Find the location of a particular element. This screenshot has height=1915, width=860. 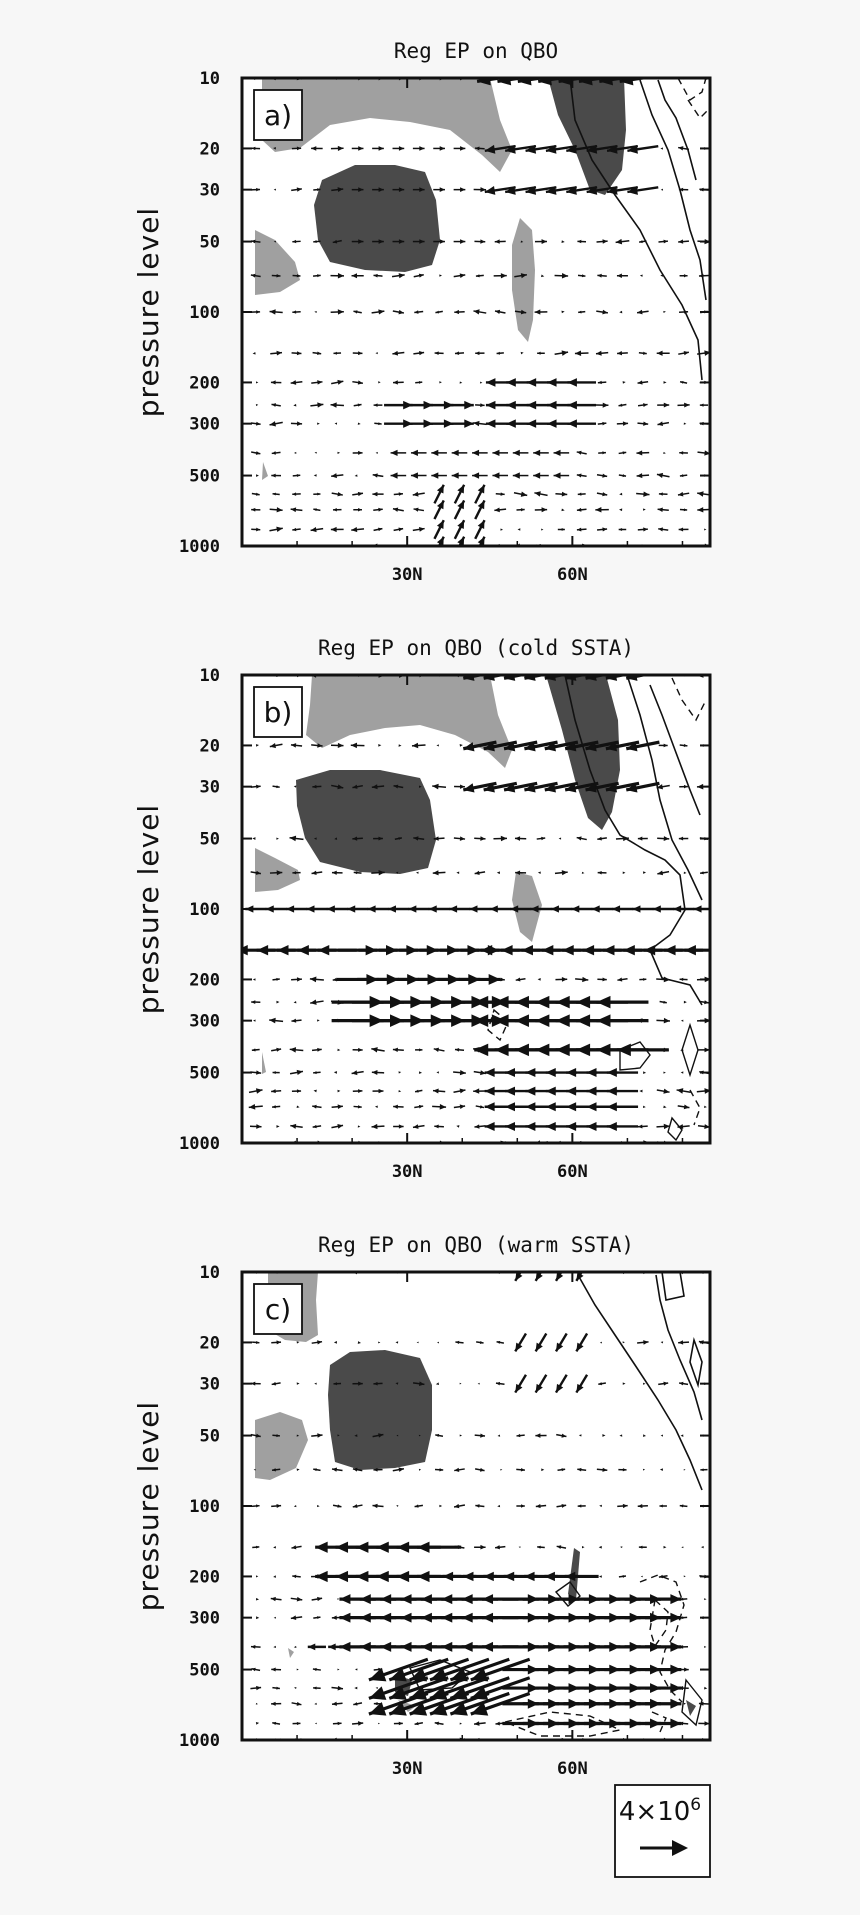

panel-a-ytick-label: 1000 is located at coordinates (199, 547).